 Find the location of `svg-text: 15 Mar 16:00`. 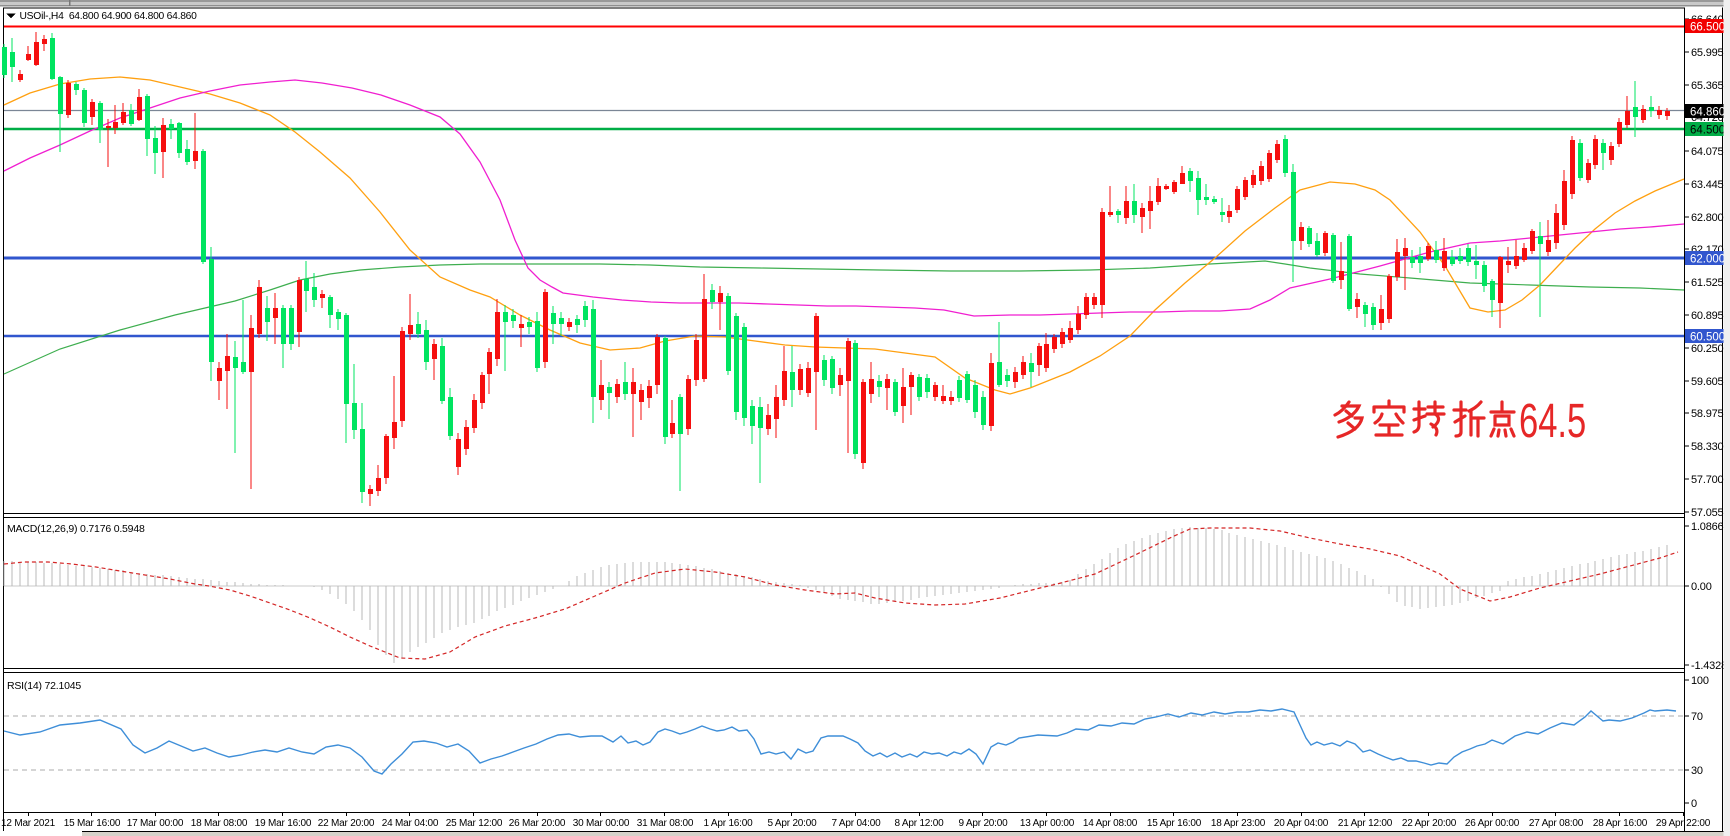

svg-text: 15 Mar 16:00 is located at coordinates (92, 823).